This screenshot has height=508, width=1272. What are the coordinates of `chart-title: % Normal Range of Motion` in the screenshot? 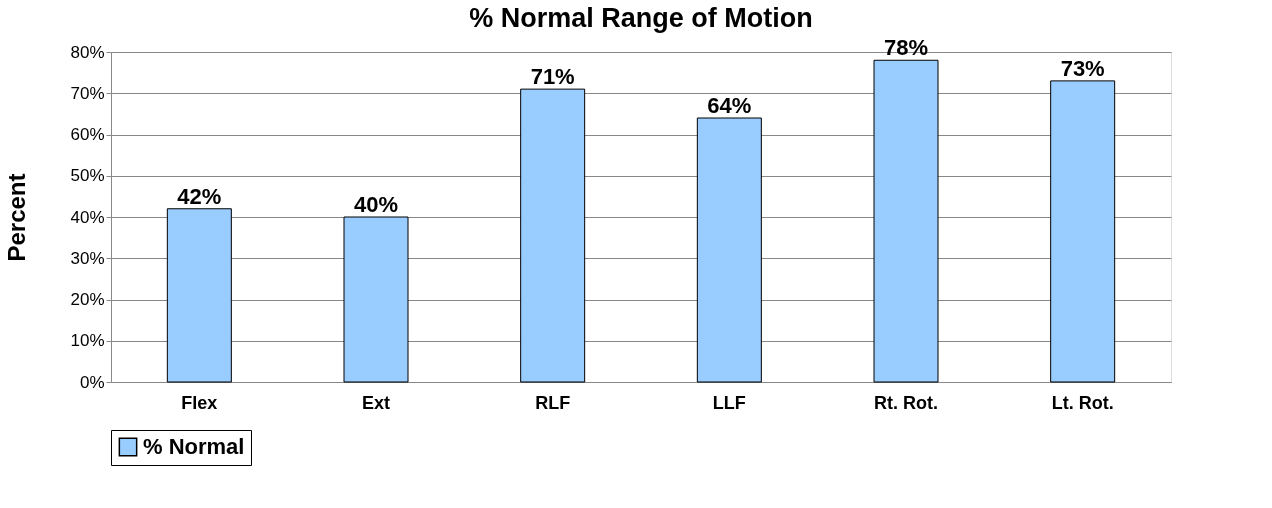 It's located at (641, 18).